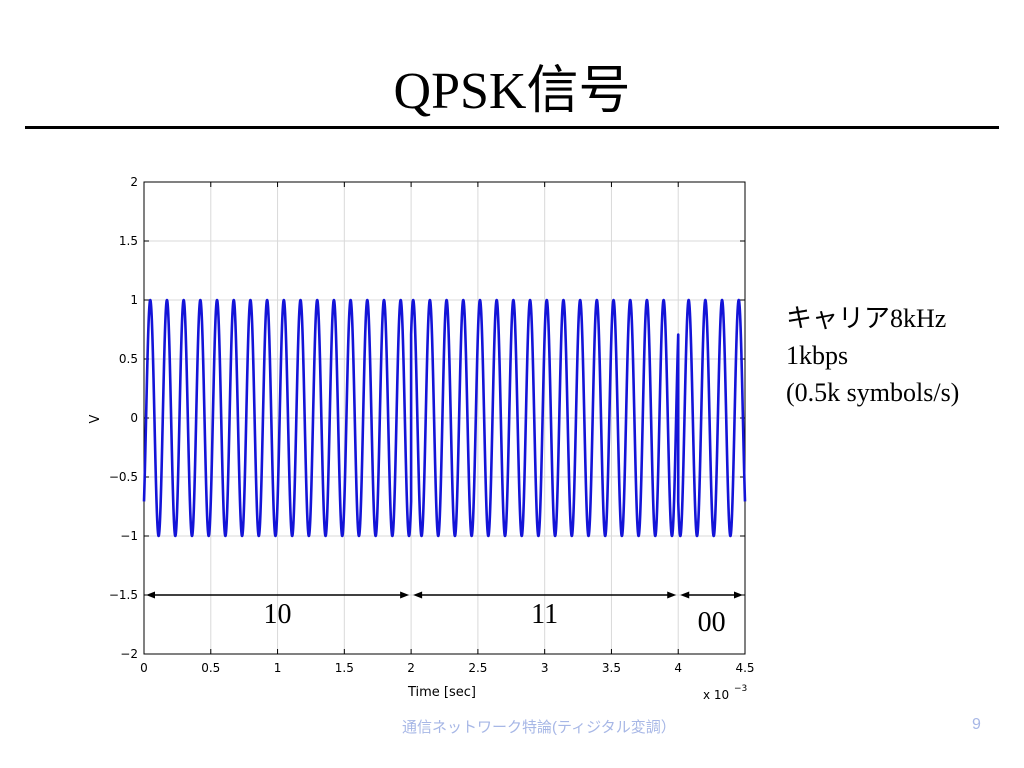  I want to click on x-tick-label: 3, so click(545, 668).